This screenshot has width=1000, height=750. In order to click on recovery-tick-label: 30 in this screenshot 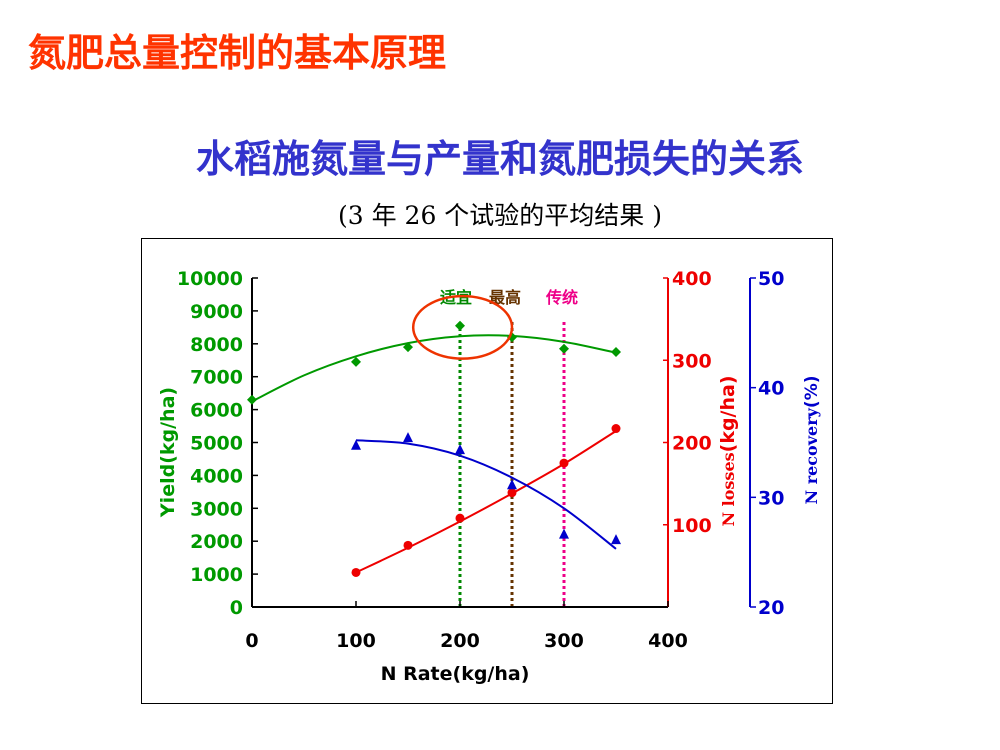, I will do `click(771, 498)`.